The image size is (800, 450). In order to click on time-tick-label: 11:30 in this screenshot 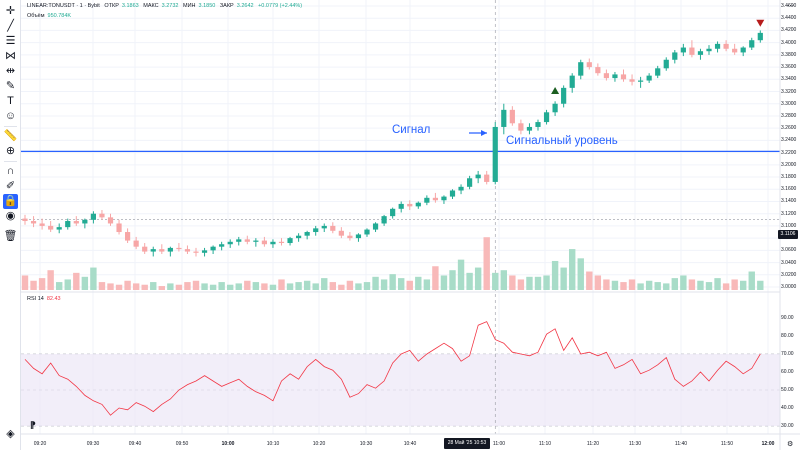, I will do `click(635, 444)`.